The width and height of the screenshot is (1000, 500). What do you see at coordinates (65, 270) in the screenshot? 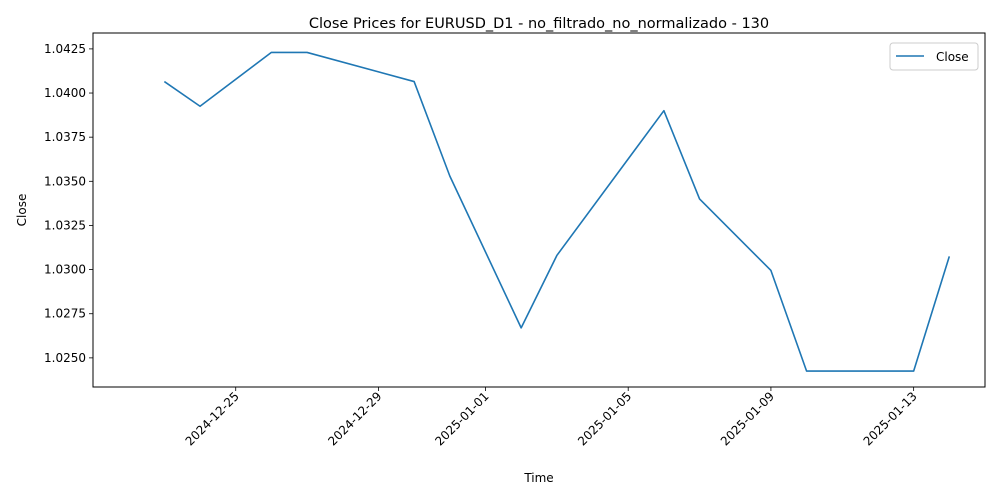
I see `y-tick-label: 1.0300` at bounding box center [65, 270].